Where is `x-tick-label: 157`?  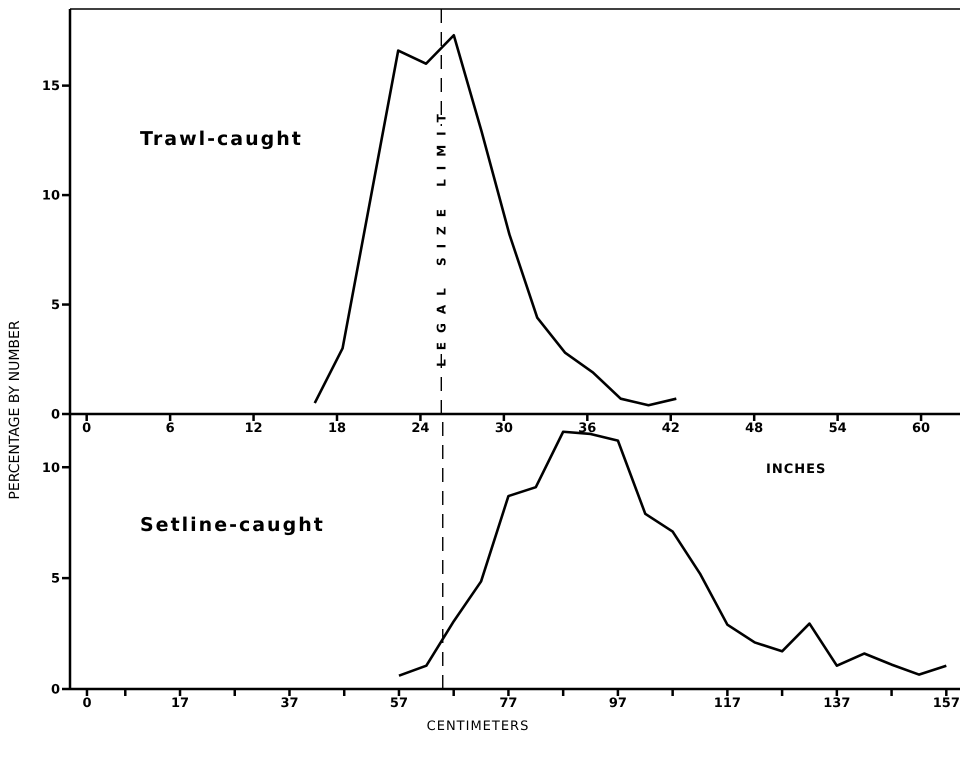 x-tick-label: 157 is located at coordinates (946, 704).